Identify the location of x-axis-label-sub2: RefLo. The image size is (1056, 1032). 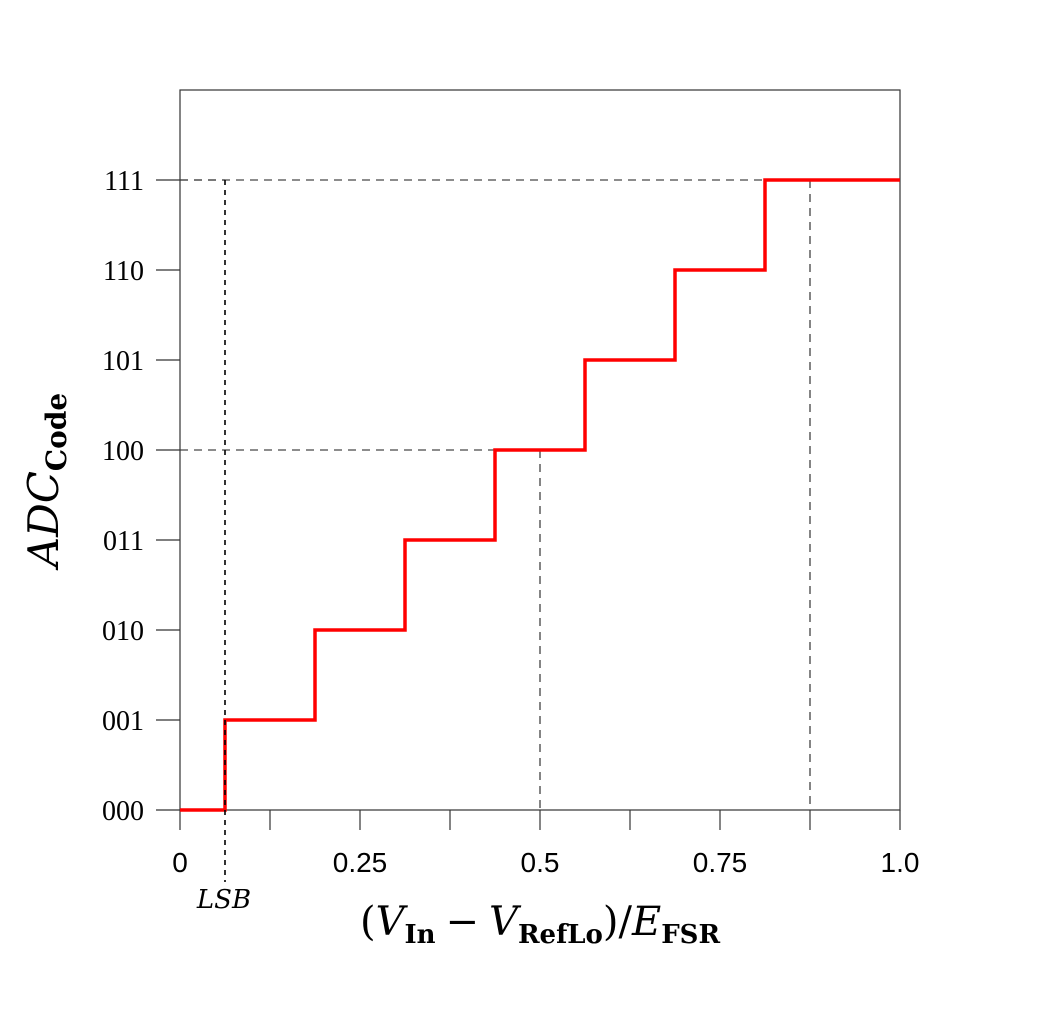
(560, 935).